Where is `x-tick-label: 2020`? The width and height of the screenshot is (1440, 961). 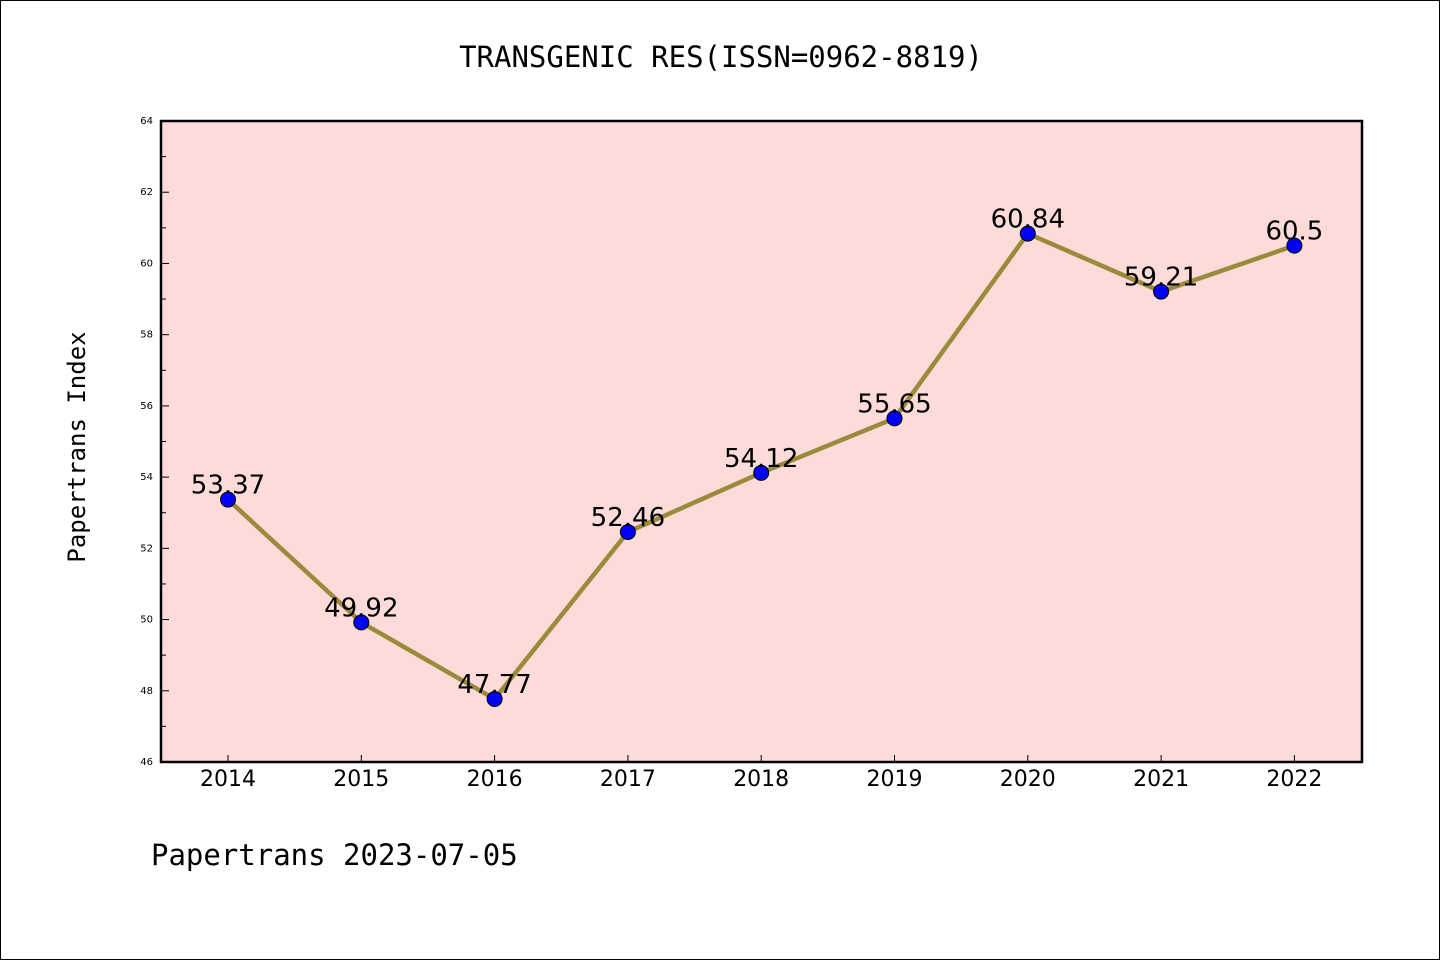 x-tick-label: 2020 is located at coordinates (1028, 779).